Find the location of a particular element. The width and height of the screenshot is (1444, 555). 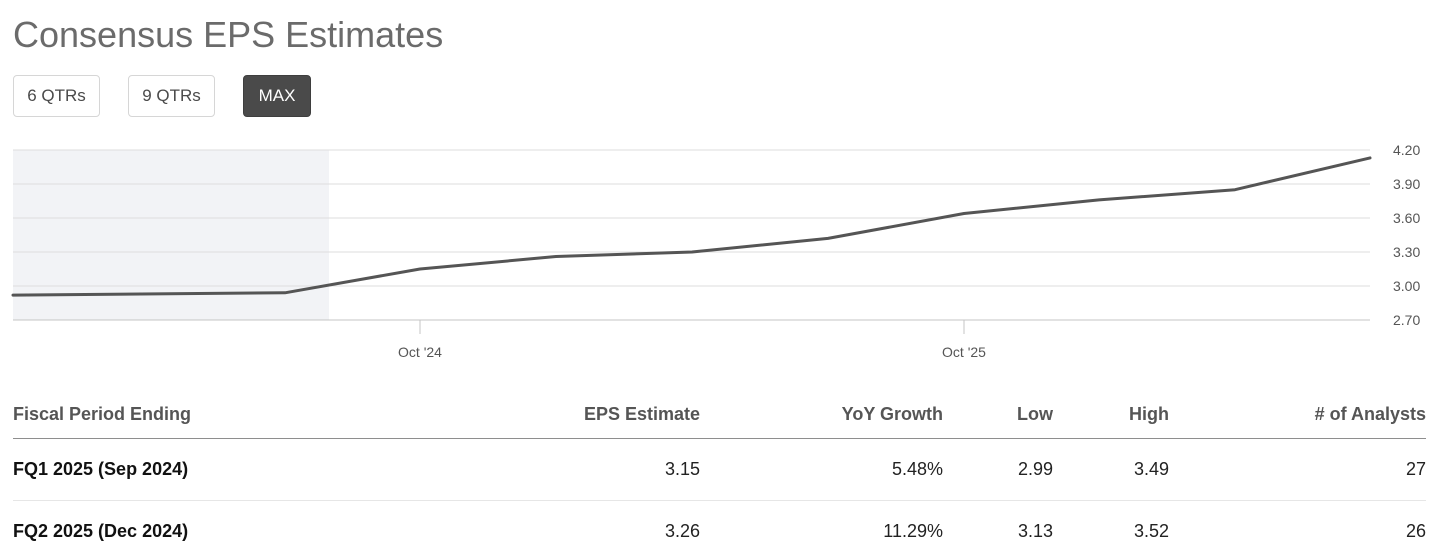

cell-eps-estimate: 3.26 is located at coordinates (506, 527).